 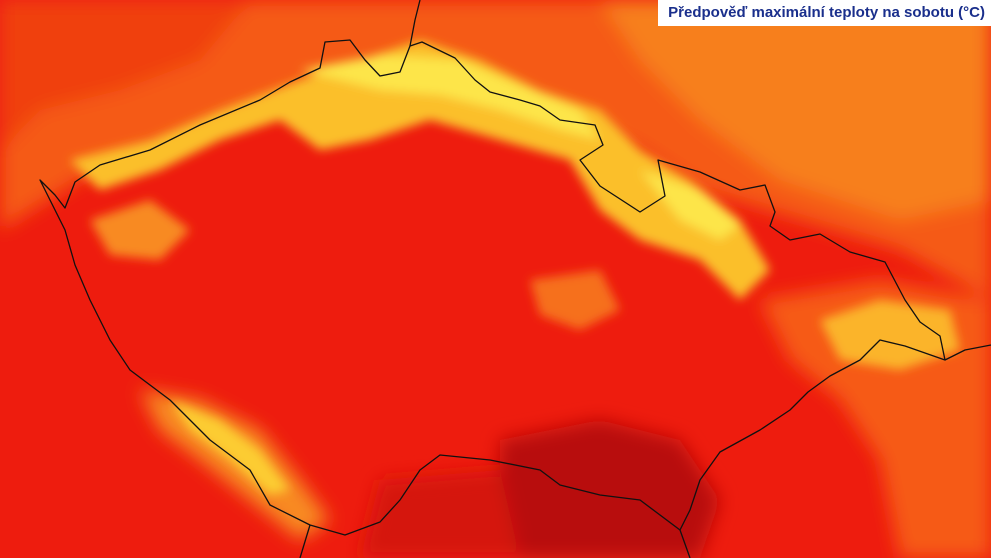 What do you see at coordinates (690, 205) in the screenshot?
I see `northeast-yellow-spot` at bounding box center [690, 205].